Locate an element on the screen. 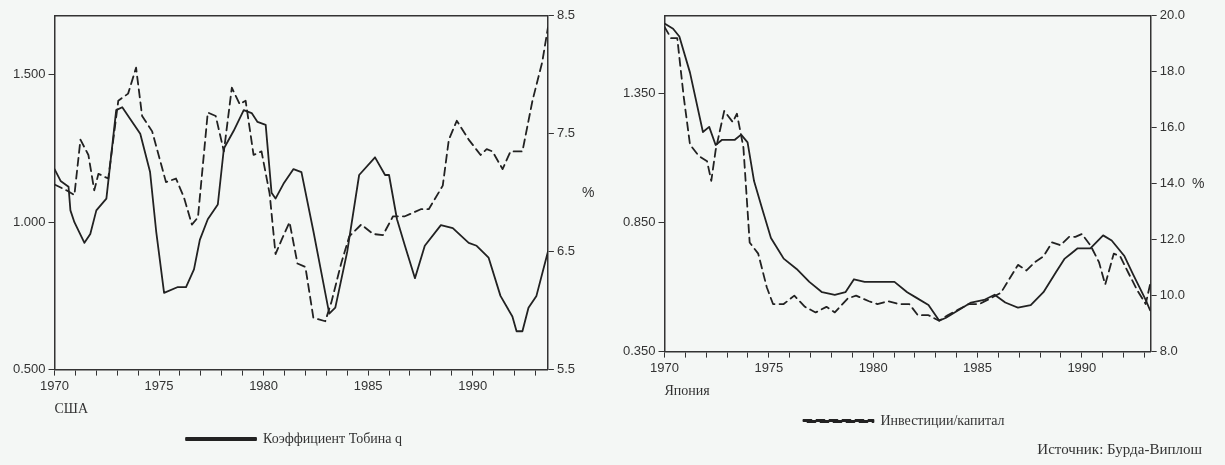 The image size is (1225, 465). legend-label: Инвестиции/капитал is located at coordinates (942, 420).